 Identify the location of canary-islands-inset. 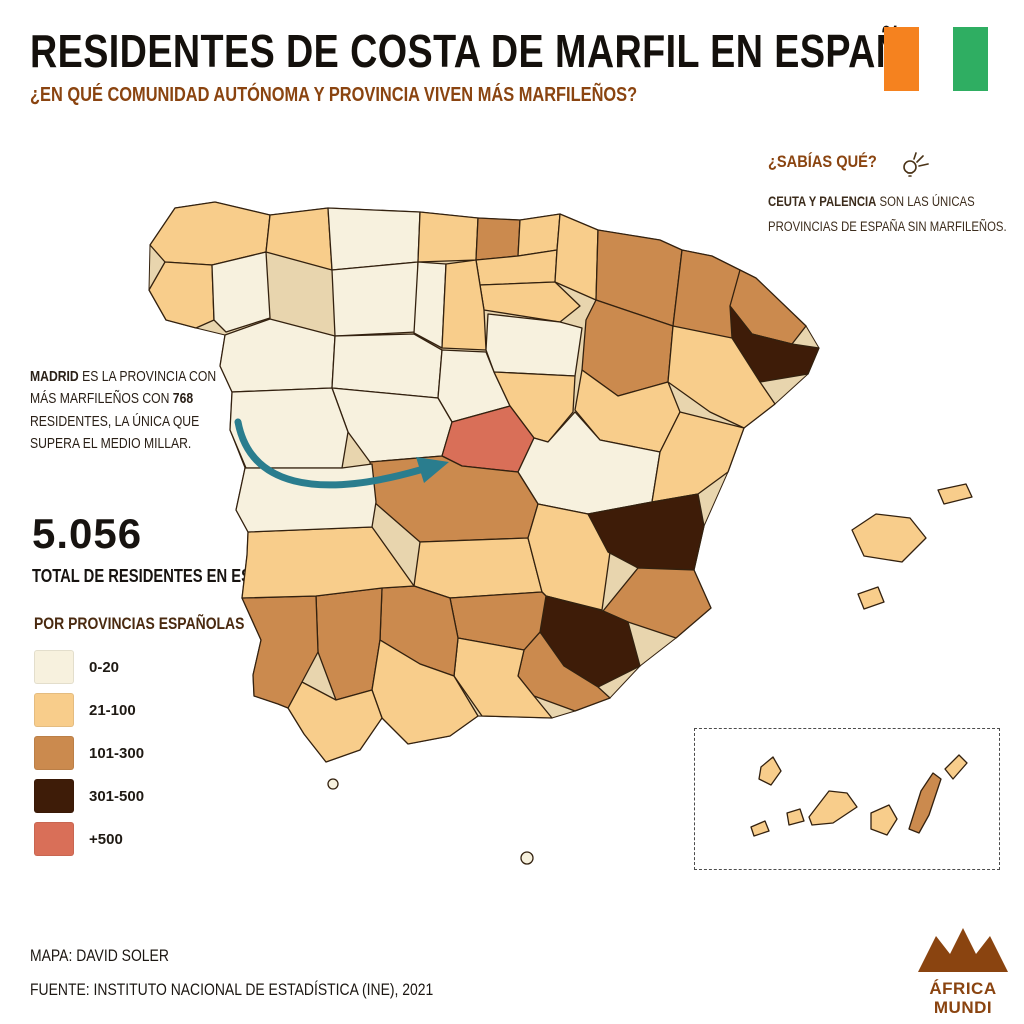
(847, 799).